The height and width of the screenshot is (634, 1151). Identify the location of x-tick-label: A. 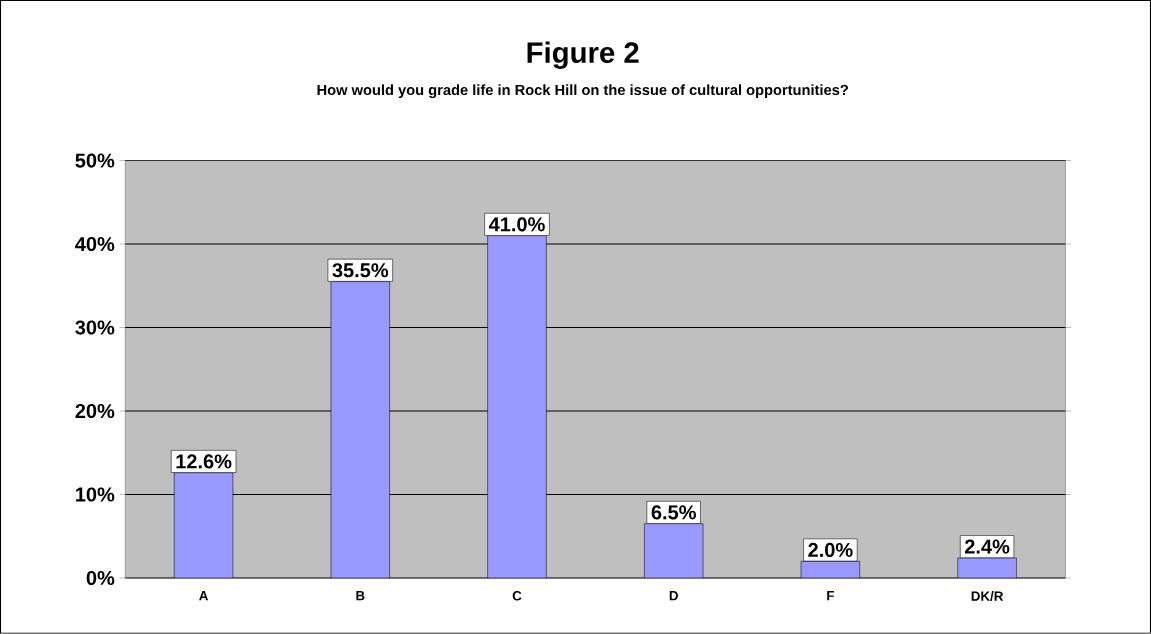
(204, 596).